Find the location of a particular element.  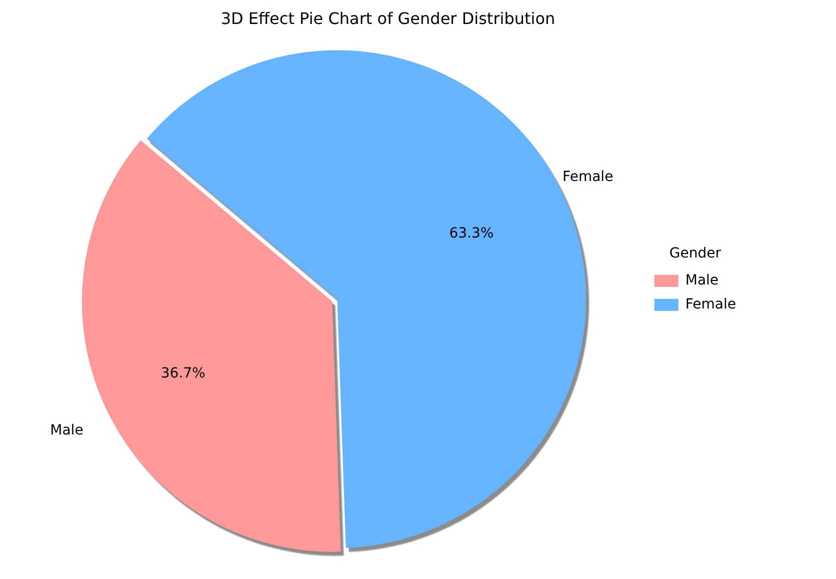

data-label: 36.7% is located at coordinates (183, 374).